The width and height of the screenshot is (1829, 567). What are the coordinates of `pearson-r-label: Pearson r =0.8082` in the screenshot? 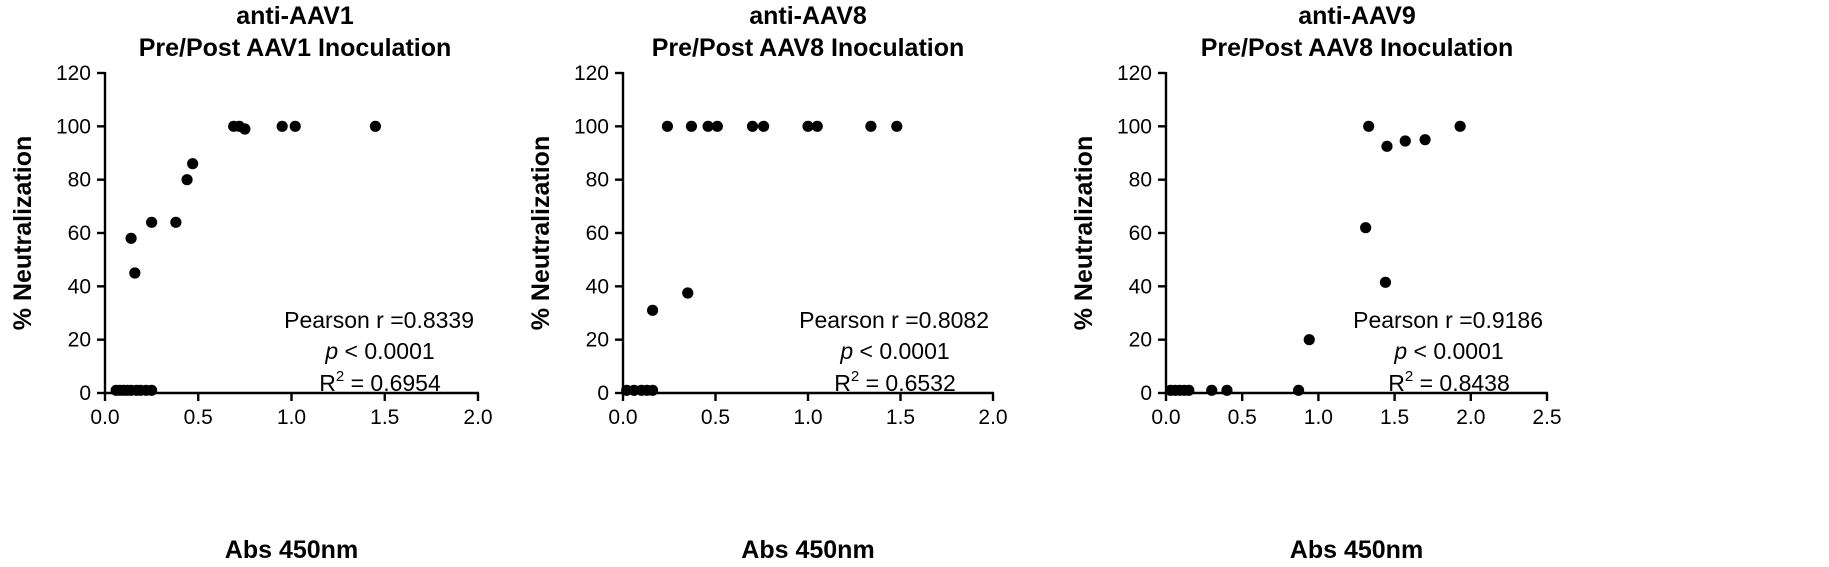 It's located at (894, 320).